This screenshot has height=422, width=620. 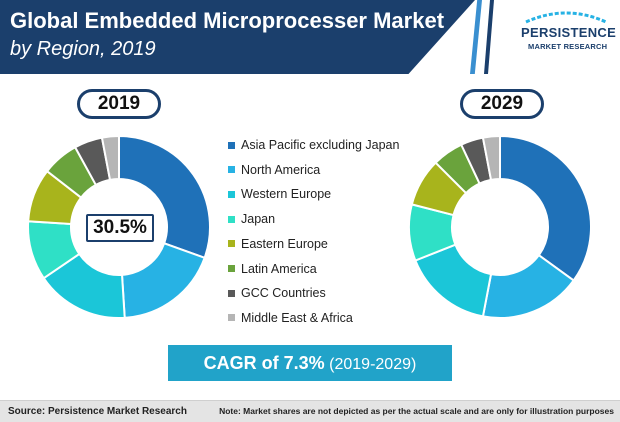 What do you see at coordinates (227, 20) in the screenshot?
I see `chart-title: Global Embedded Microprocesser Market` at bounding box center [227, 20].